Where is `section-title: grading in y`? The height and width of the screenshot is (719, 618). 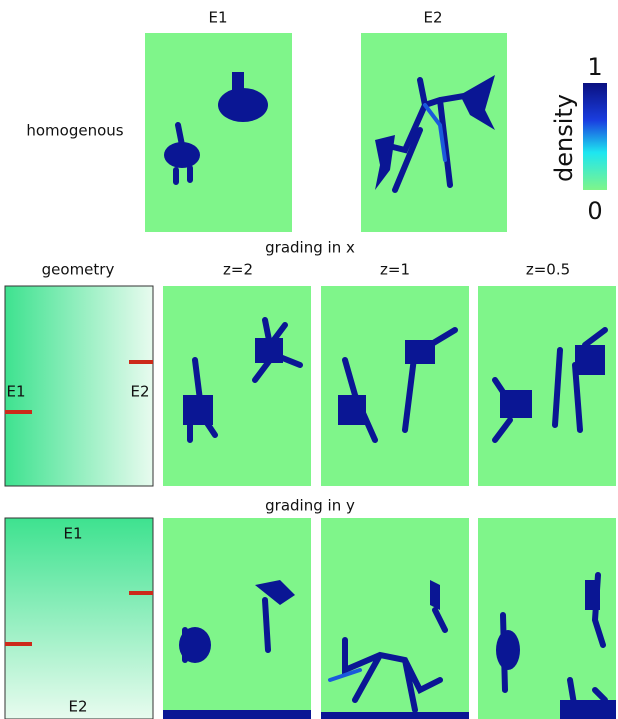
section-title: grading in y is located at coordinates (310, 506).